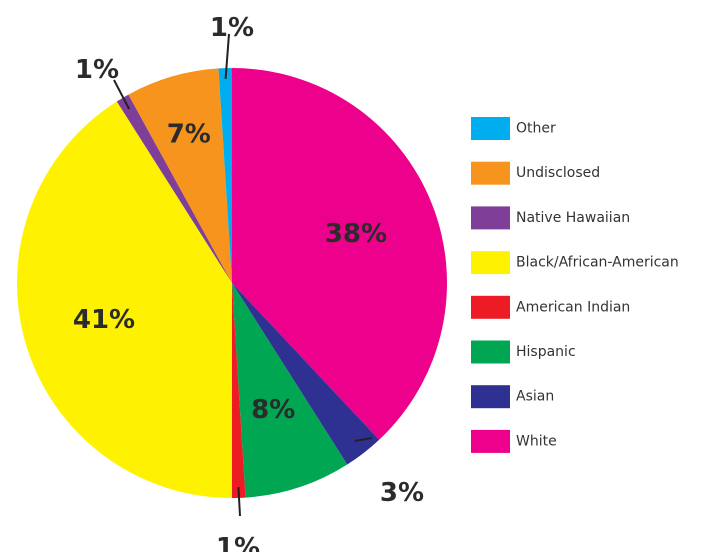  Describe the element at coordinates (536, 129) in the screenshot. I see `legend-label: Other` at that location.